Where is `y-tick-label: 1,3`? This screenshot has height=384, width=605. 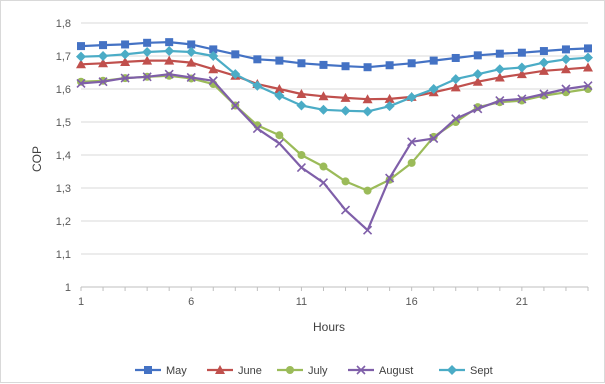
y-tick-label: 1,3 is located at coordinates (63, 189).